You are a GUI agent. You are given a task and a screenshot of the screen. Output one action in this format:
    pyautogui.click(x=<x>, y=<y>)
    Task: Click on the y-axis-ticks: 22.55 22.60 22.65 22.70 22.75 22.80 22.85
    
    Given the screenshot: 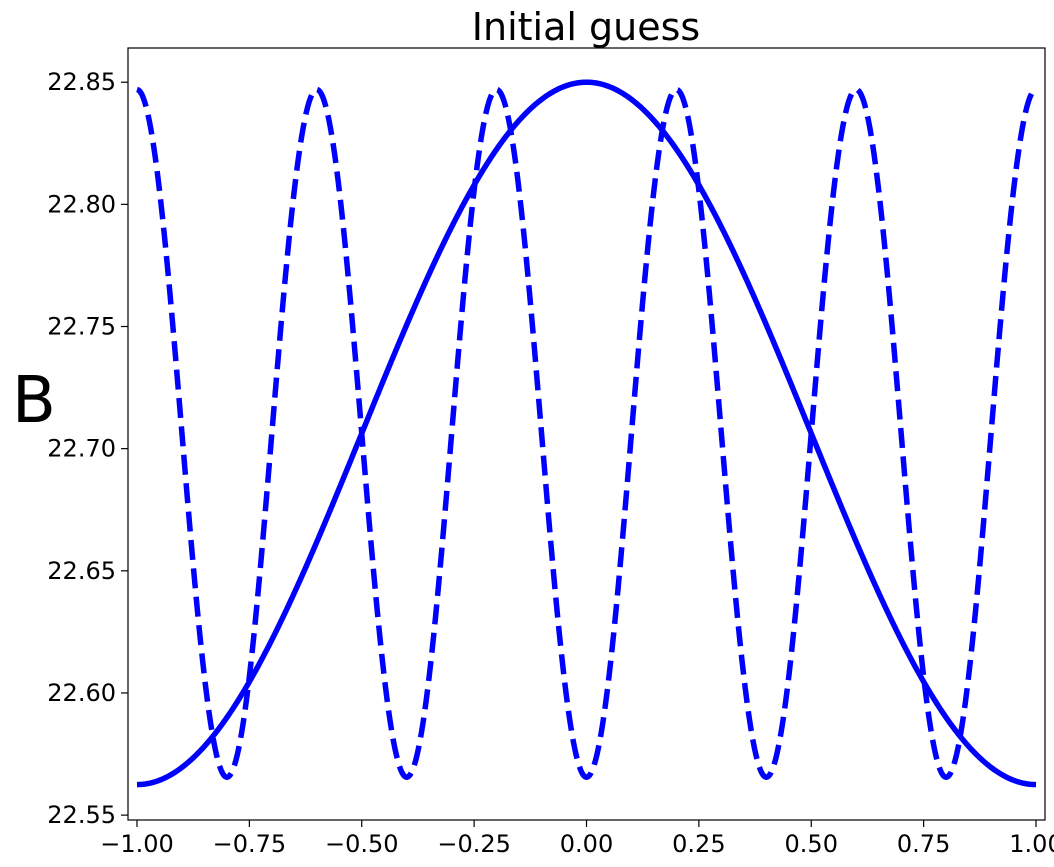 What is the action you would take?
    pyautogui.click(x=87, y=448)
    